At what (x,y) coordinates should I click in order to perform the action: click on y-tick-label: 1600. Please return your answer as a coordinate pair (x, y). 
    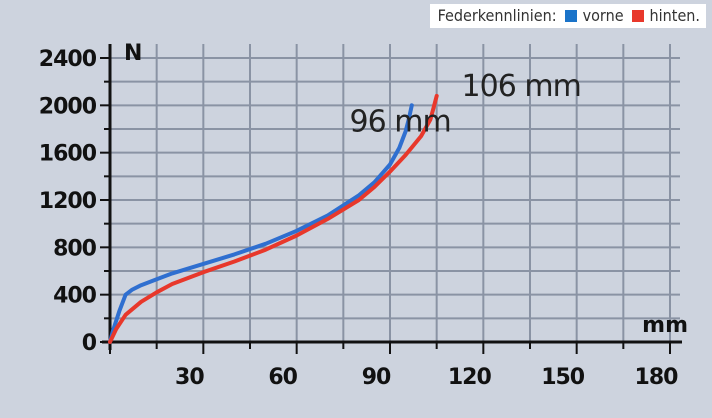
    Looking at the image, I should click on (68, 154).